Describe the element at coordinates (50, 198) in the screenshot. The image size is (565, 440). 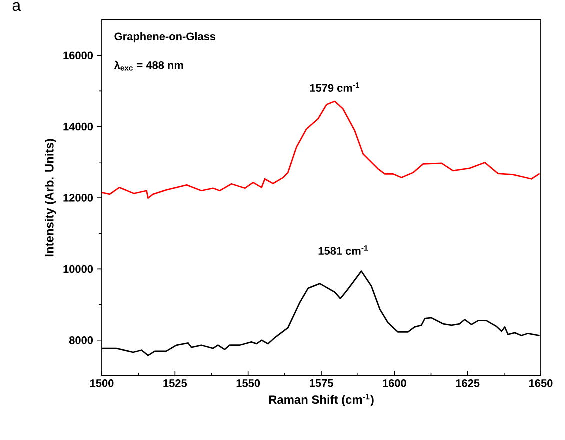
I see `y-axis-title: Intensity (Arb. Units)` at that location.